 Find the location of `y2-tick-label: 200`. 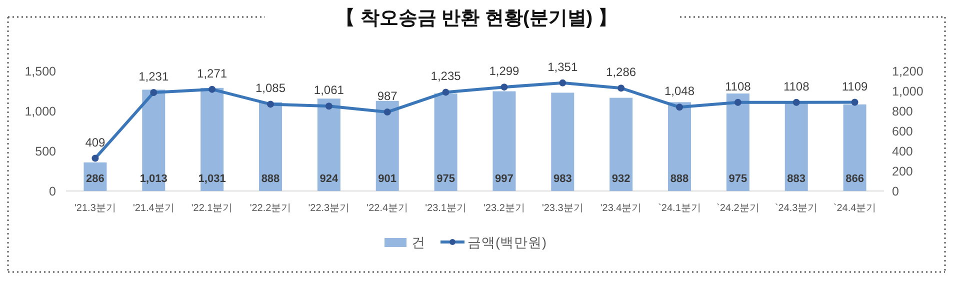

y2-tick-label: 200 is located at coordinates (902, 171).